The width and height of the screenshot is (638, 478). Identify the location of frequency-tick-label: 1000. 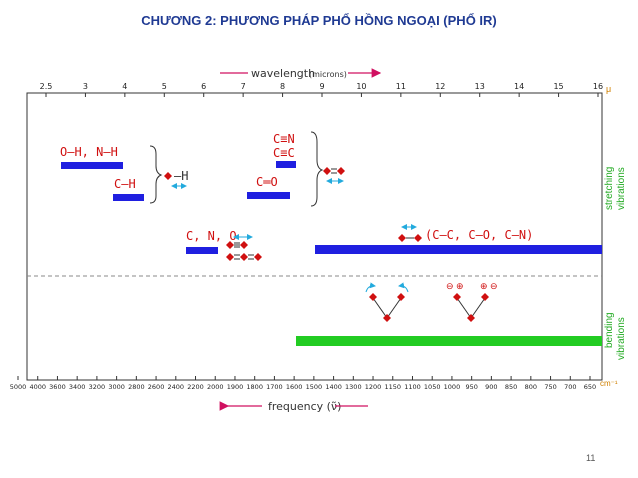
(452, 387).